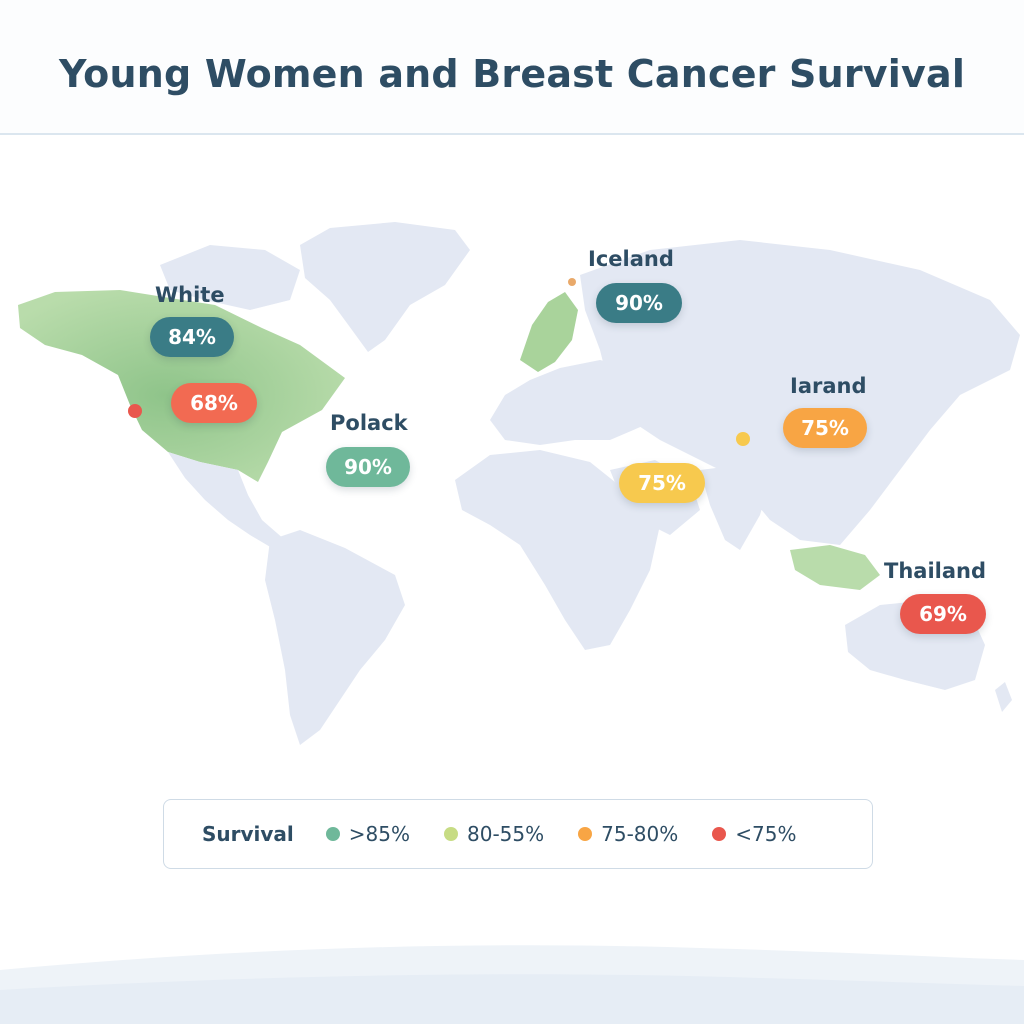 The image size is (1024, 1024). Describe the element at coordinates (825, 428) in the screenshot. I see `marker-iarand-value: 75%` at that location.